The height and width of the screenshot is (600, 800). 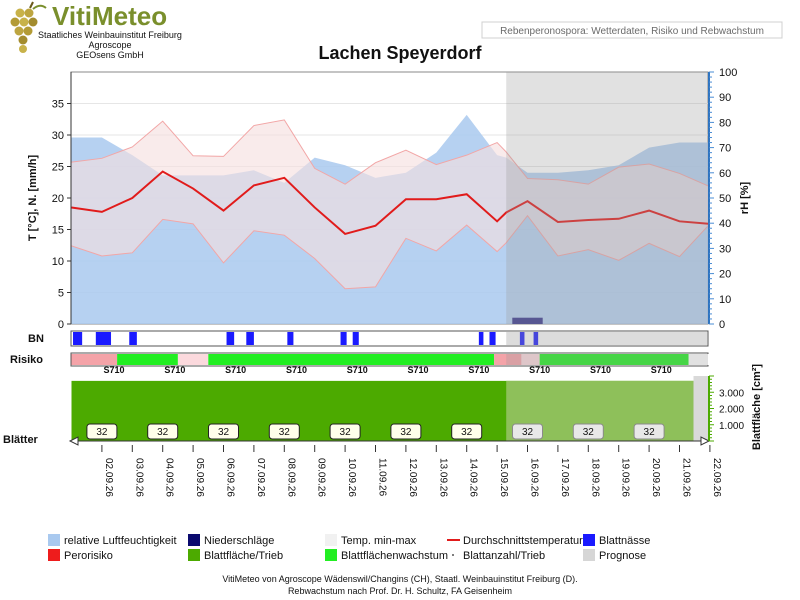 I want to click on date-label: 07.09.26, so click(x=260, y=477).